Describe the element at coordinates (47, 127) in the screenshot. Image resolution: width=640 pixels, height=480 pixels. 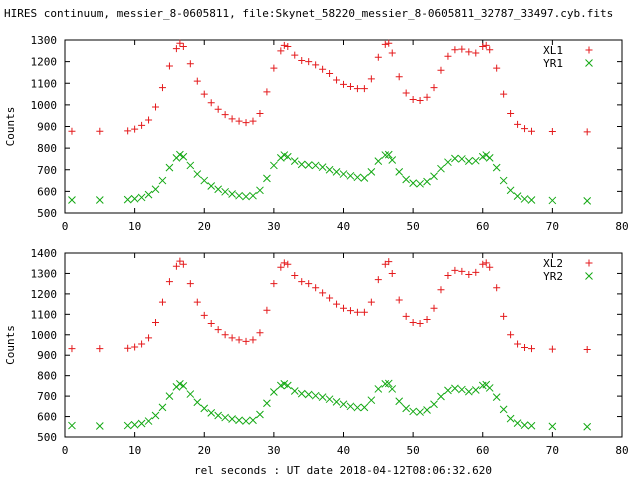
I see `y-tick-label: 900` at that location.